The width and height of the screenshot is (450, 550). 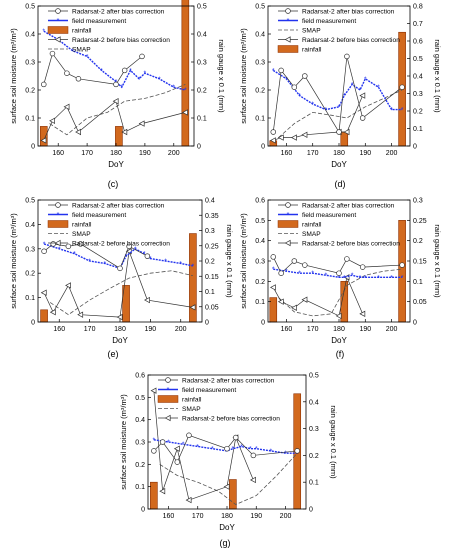 What do you see at coordinates (339, 329) in the screenshot?
I see `x-tick-label: 180` at bounding box center [339, 329].